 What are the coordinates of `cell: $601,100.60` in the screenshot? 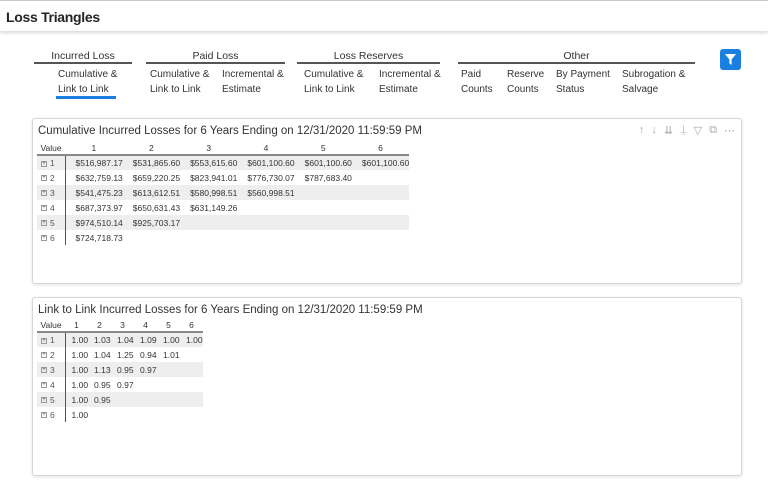 It's located at (266, 162).